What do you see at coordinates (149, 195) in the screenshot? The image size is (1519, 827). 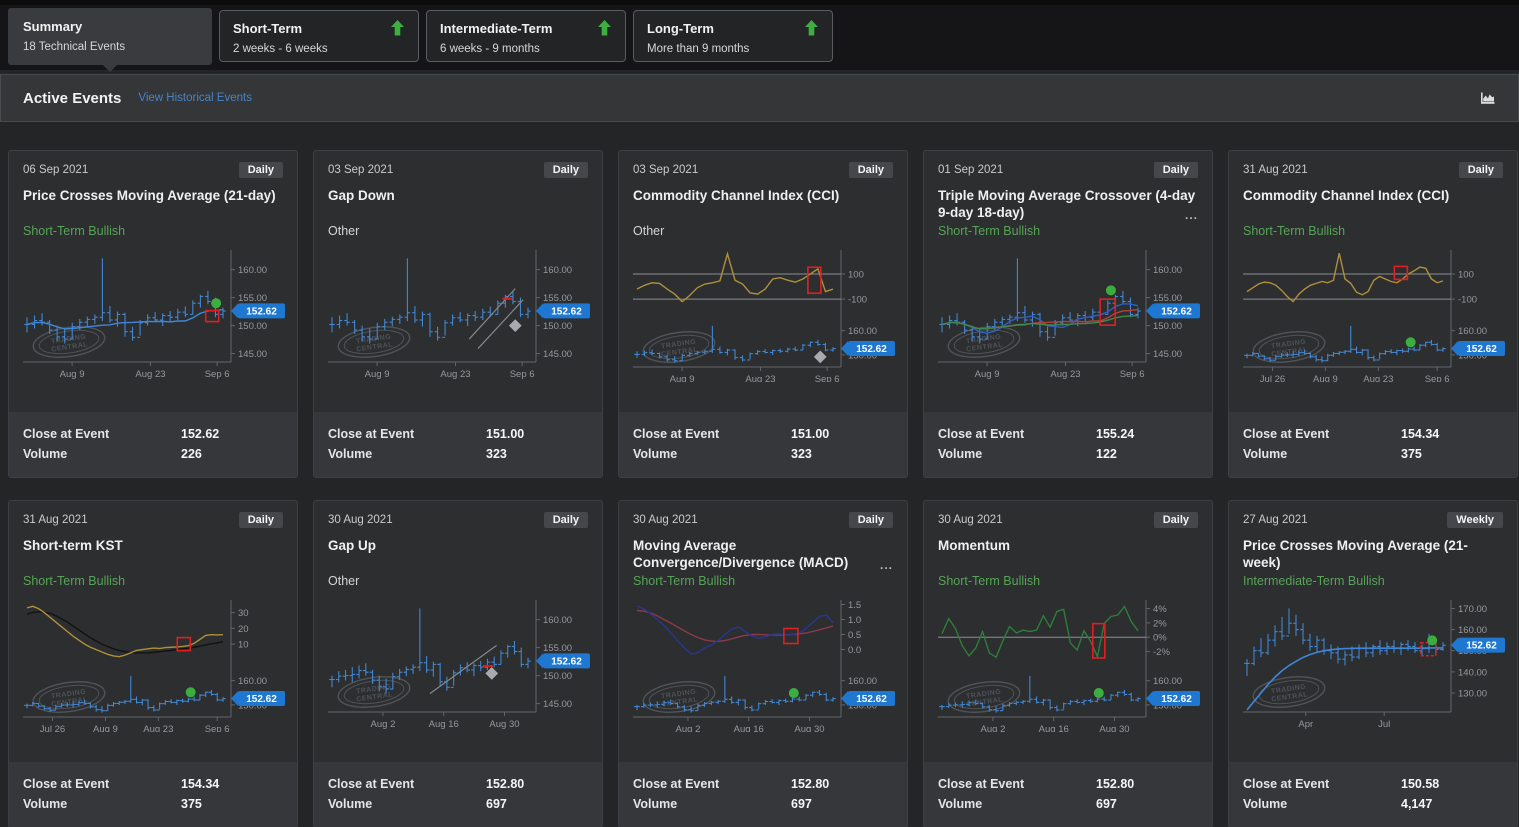 I see `event-title: Price Crosses Moving Average (21-day)` at bounding box center [149, 195].